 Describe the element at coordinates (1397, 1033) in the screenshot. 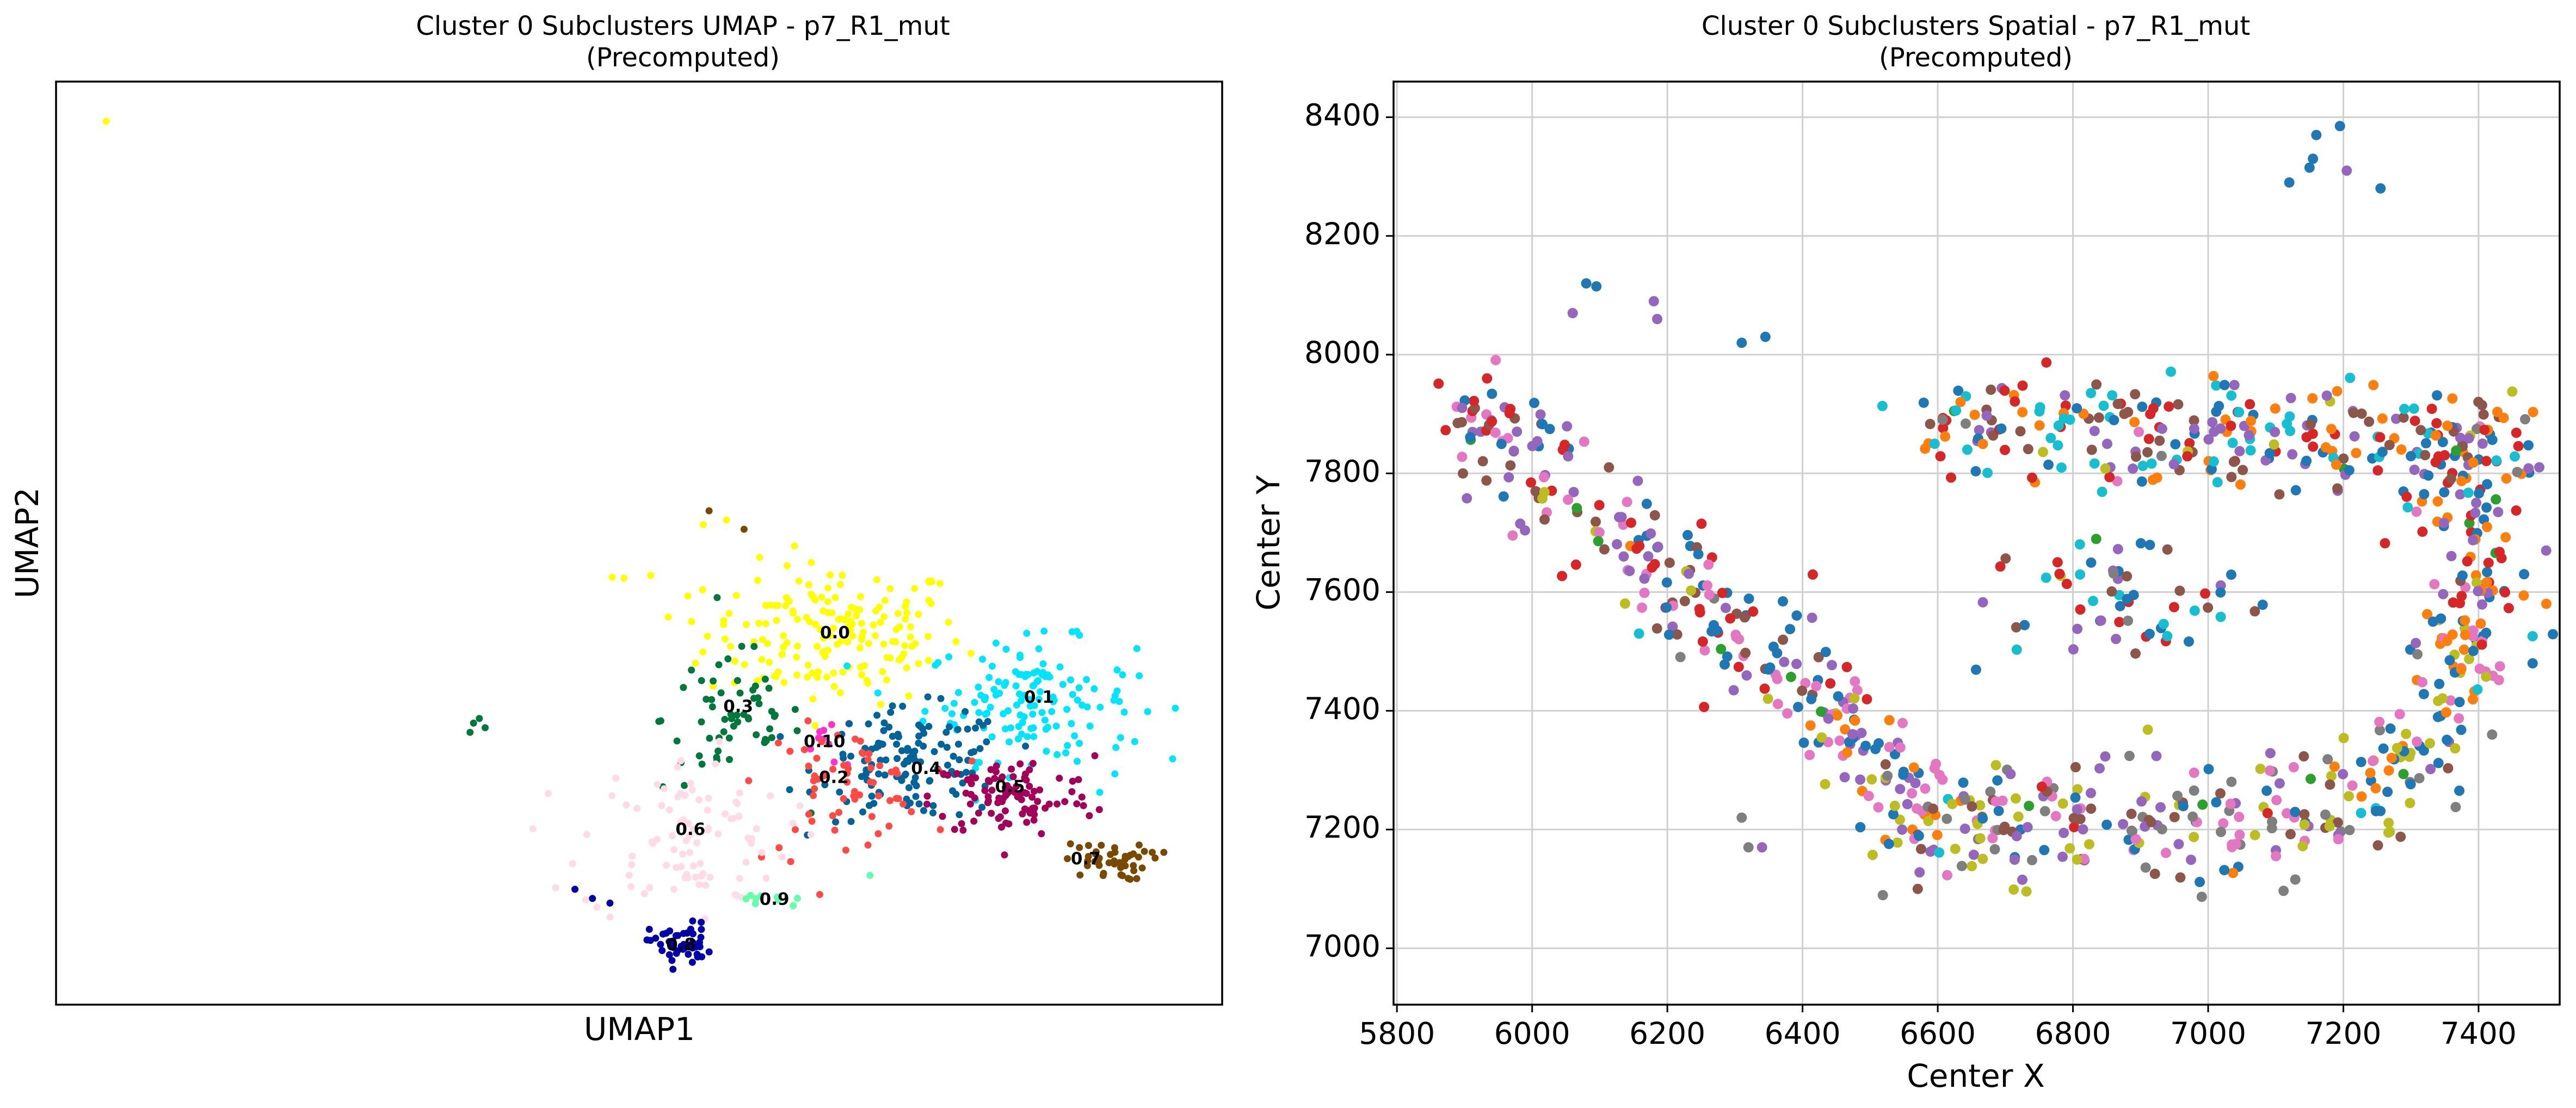

I see `spatial-x-tick-label: 5800` at that location.